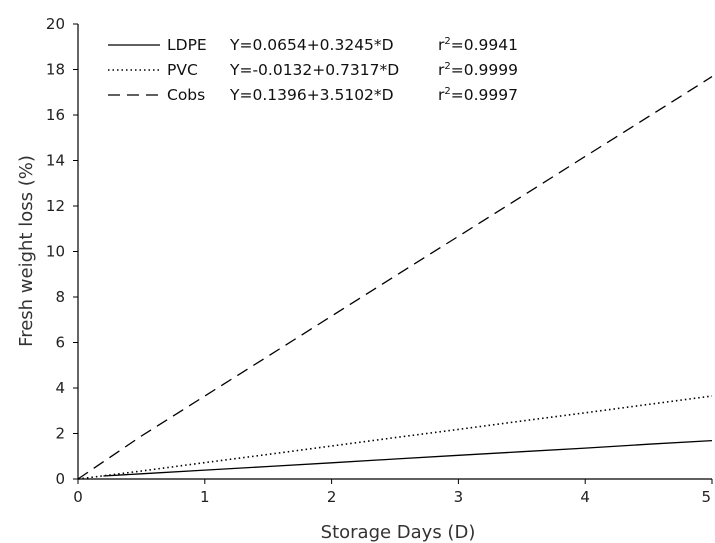 Image resolution: width=715 pixels, height=543 pixels. Describe the element at coordinates (186, 95) in the screenshot. I see `legend-series-name: Cobs` at that location.